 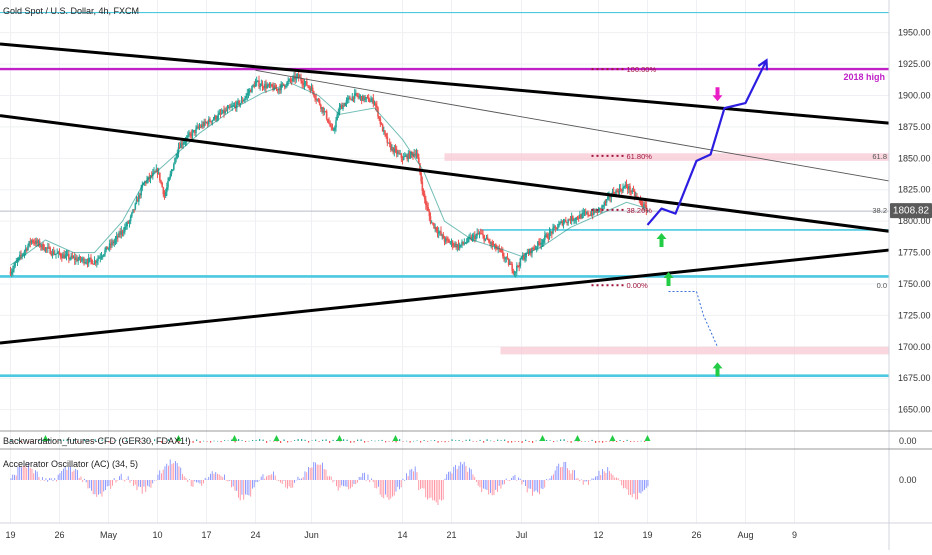 I want to click on accelerator-oscillator-pane, so click(x=329, y=482).